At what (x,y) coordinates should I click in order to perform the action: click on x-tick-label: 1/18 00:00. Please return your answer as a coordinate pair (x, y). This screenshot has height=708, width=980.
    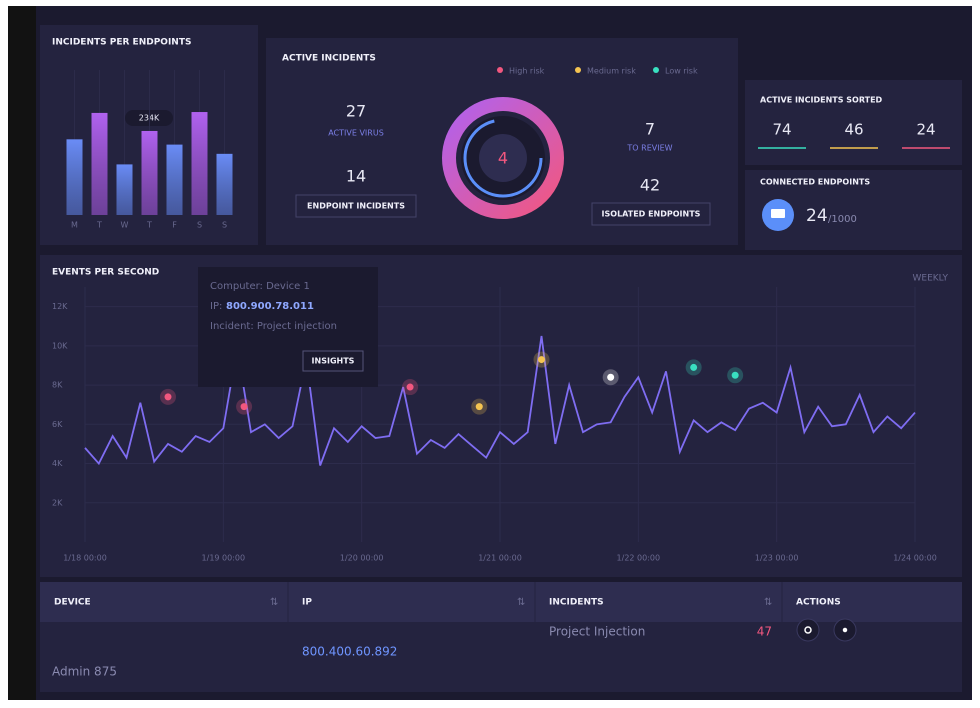
    Looking at the image, I should click on (85, 558).